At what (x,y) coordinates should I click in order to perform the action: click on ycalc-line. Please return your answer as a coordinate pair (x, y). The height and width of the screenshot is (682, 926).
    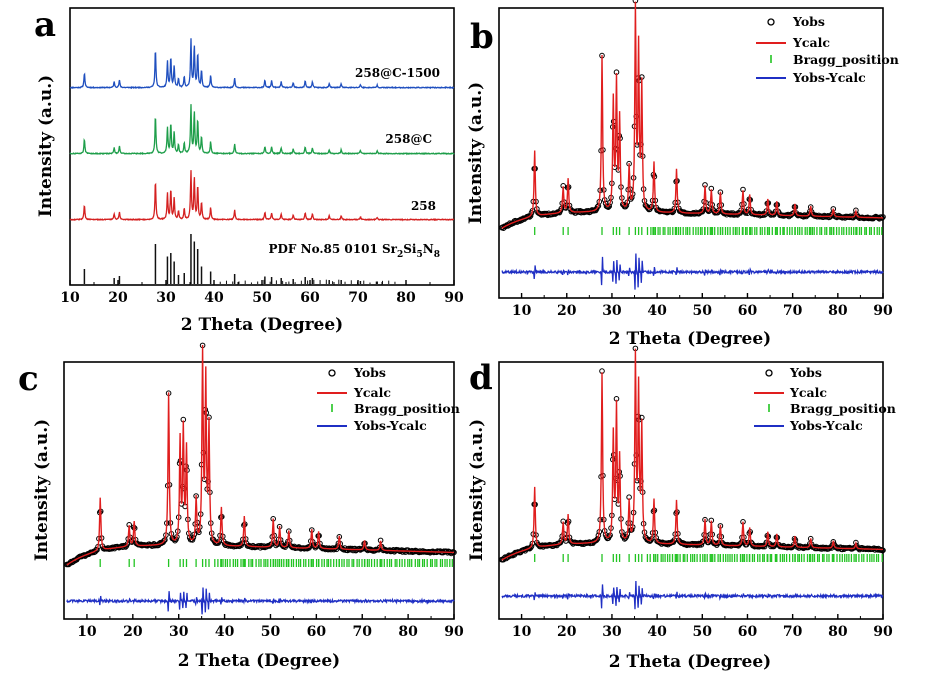
    Looking at the image, I should click on (260, 455).